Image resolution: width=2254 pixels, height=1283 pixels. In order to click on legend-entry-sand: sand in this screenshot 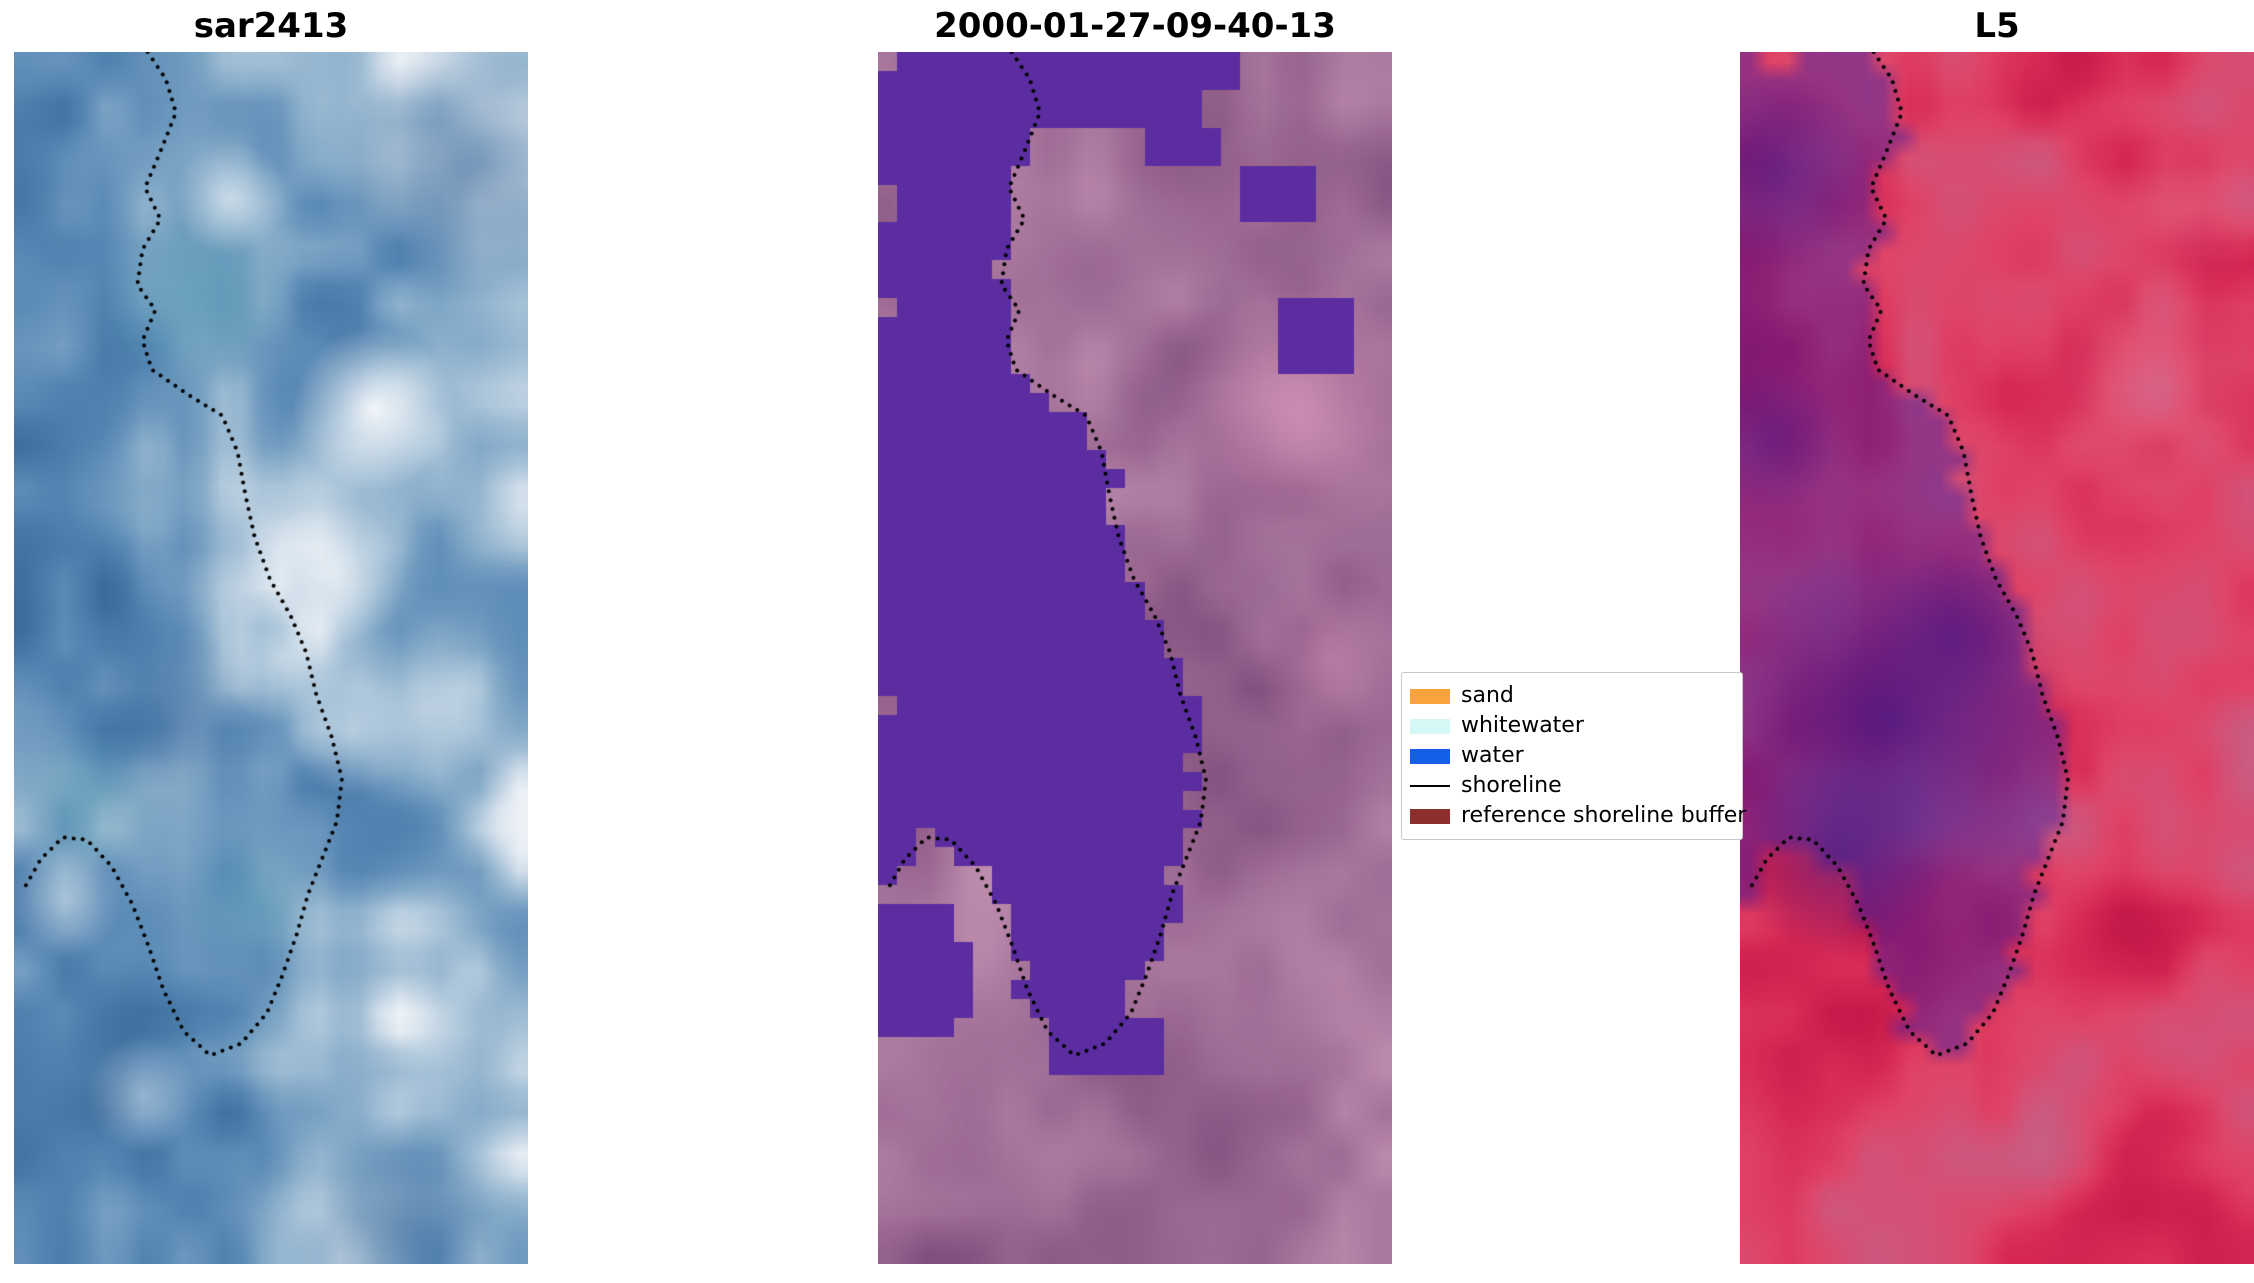, I will do `click(1573, 696)`.